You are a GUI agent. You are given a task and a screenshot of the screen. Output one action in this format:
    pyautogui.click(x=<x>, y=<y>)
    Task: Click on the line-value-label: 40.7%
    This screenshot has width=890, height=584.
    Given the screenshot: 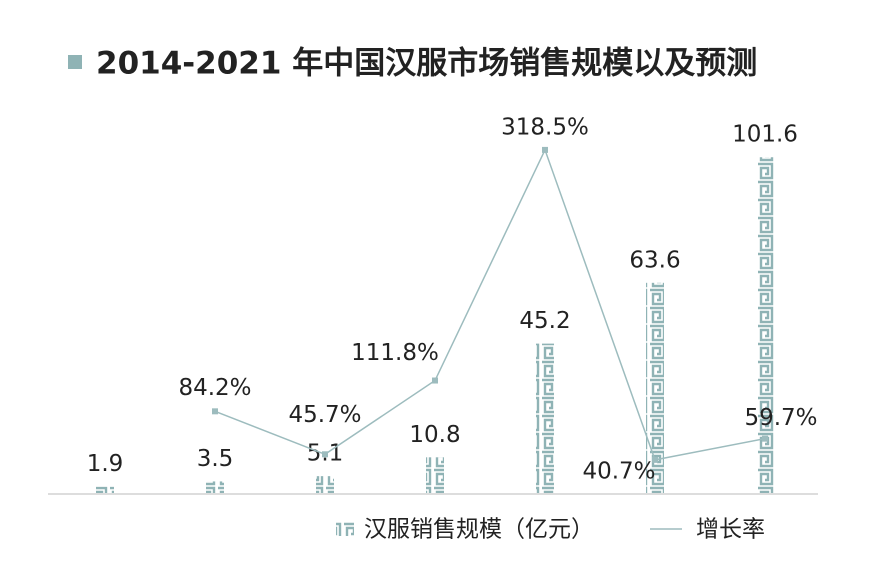 What is the action you would take?
    pyautogui.click(x=618, y=471)
    